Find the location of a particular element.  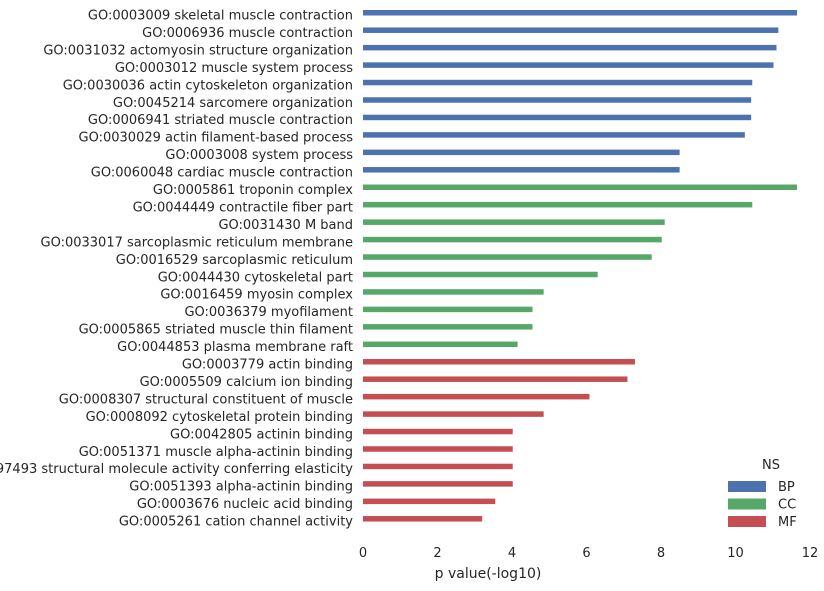

category-label: GO:0008092 cytoskeletal protein binding is located at coordinates (219, 417).